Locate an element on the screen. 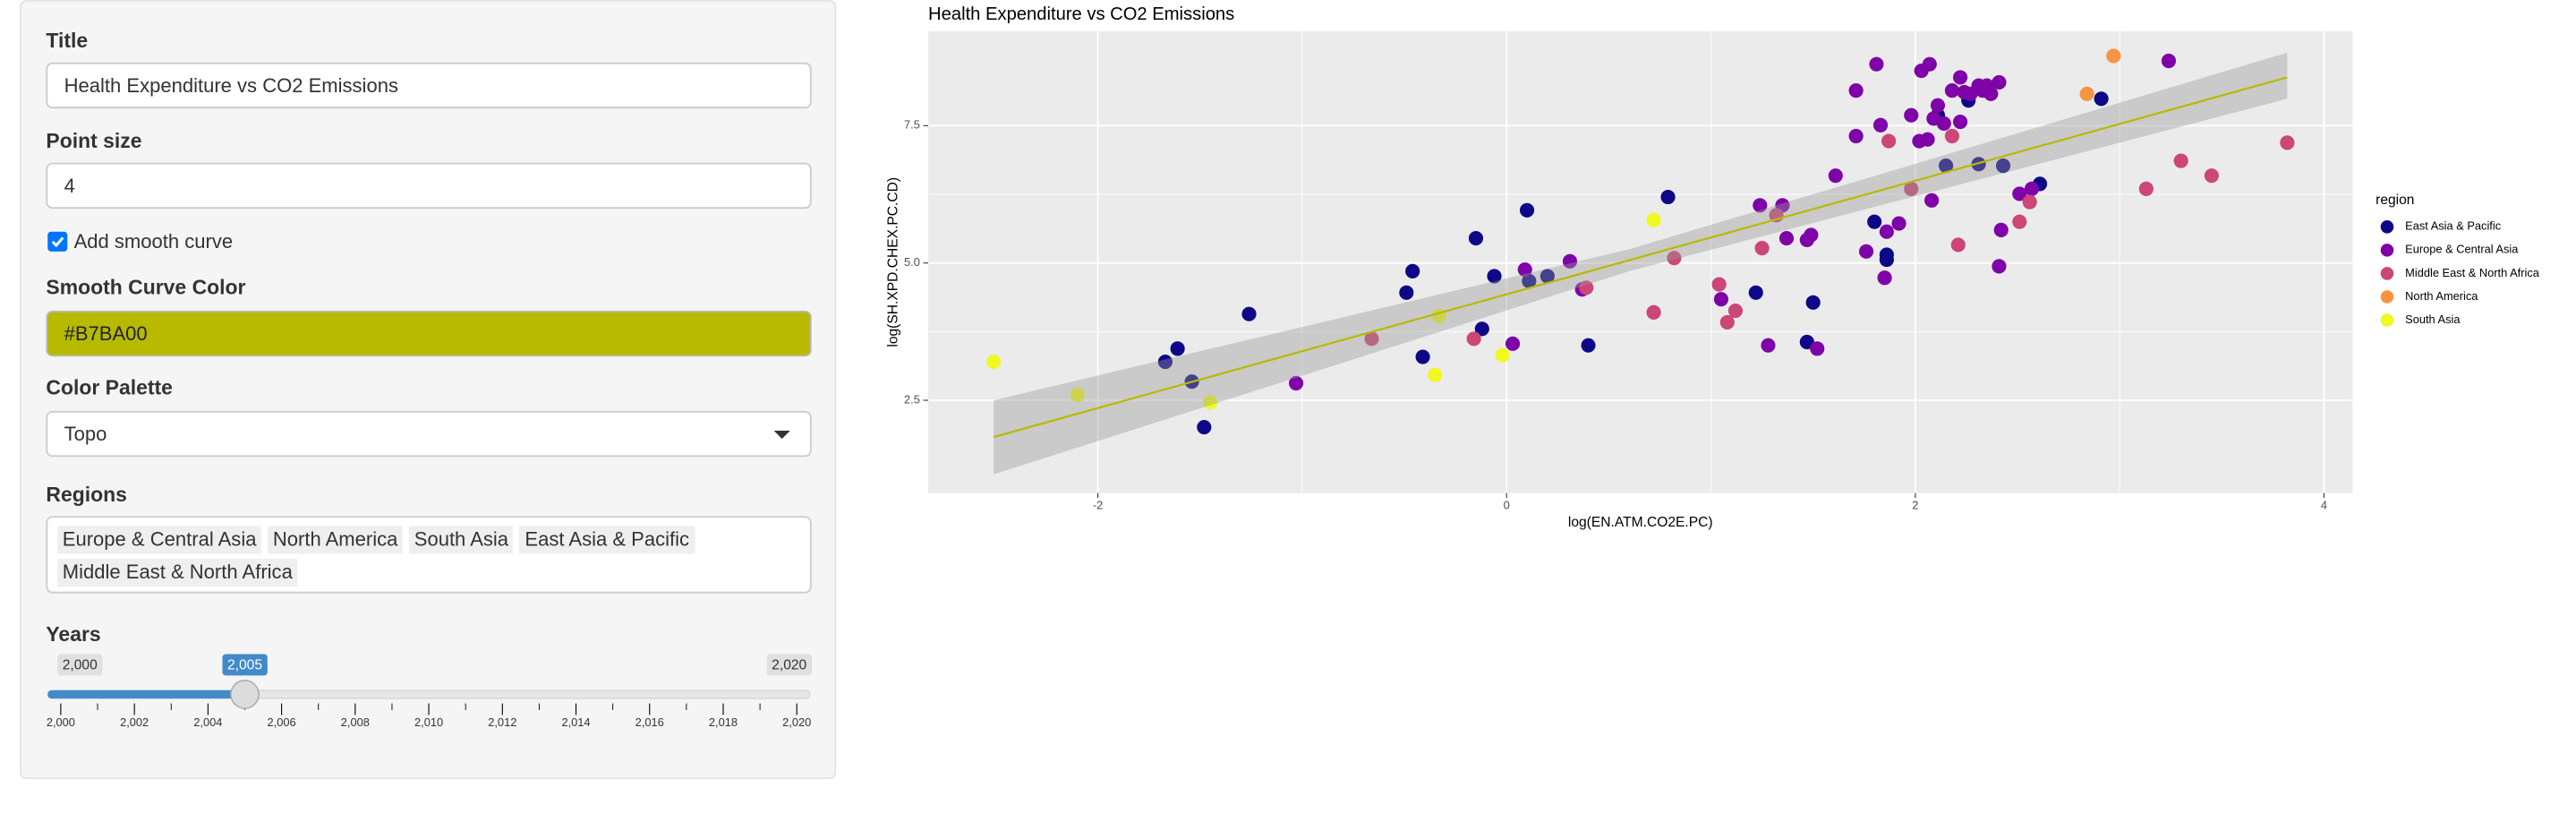  region-chip: Middle East & North Africa is located at coordinates (177, 573).